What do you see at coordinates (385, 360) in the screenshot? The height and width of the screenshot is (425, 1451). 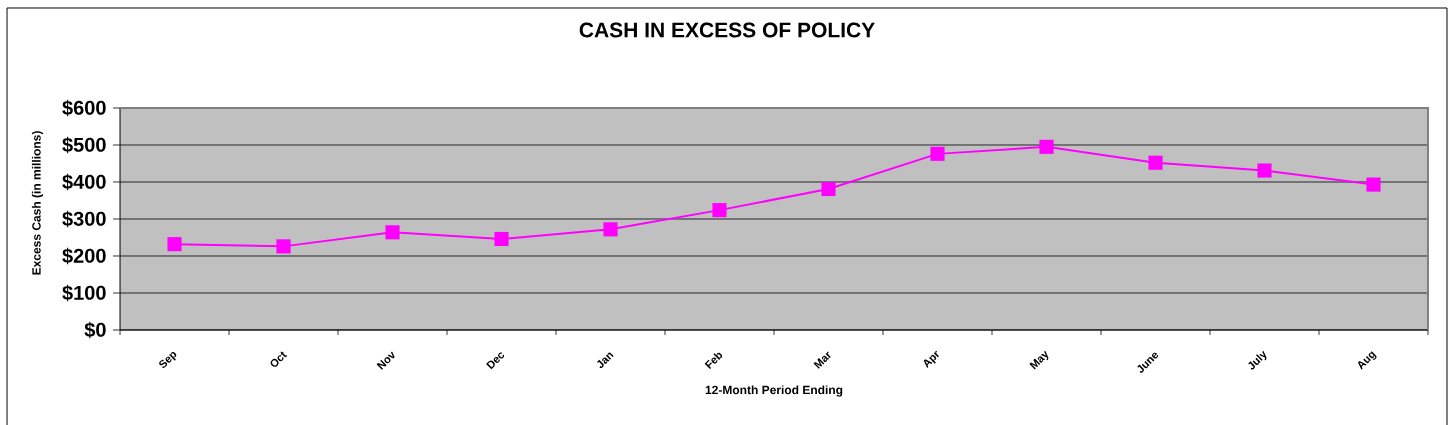 I see `x-tick-label: Nov` at bounding box center [385, 360].